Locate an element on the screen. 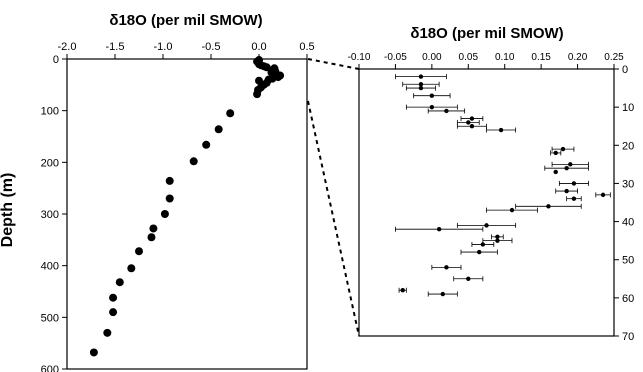 The height and width of the screenshot is (372, 643). right-x-tick-label: 0.15 is located at coordinates (541, 57).